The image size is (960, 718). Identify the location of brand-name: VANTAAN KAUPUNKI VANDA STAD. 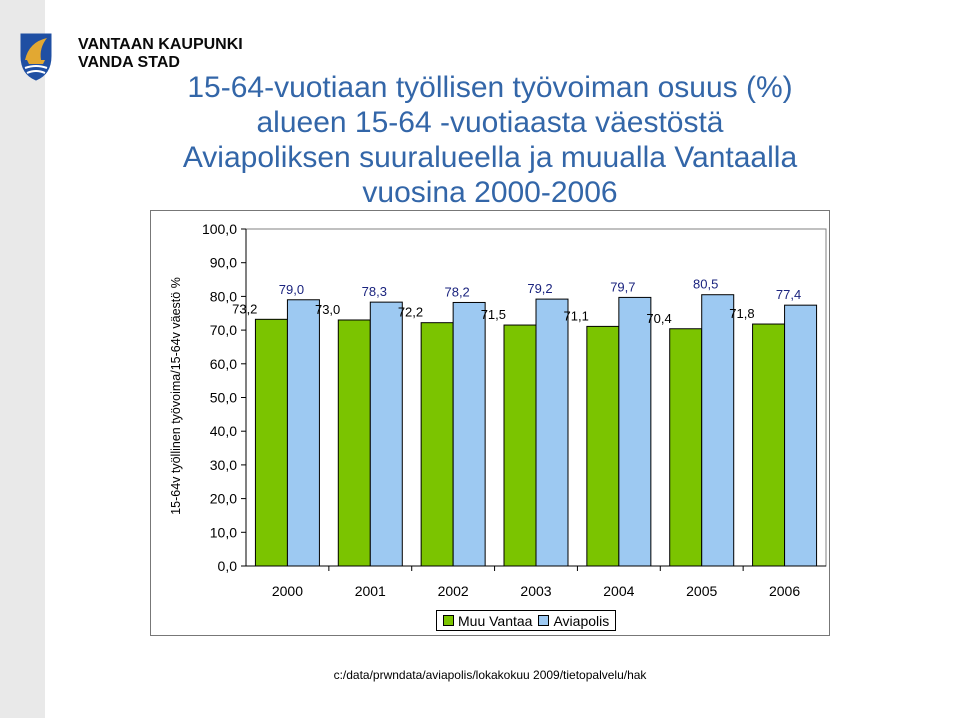
(160, 54).